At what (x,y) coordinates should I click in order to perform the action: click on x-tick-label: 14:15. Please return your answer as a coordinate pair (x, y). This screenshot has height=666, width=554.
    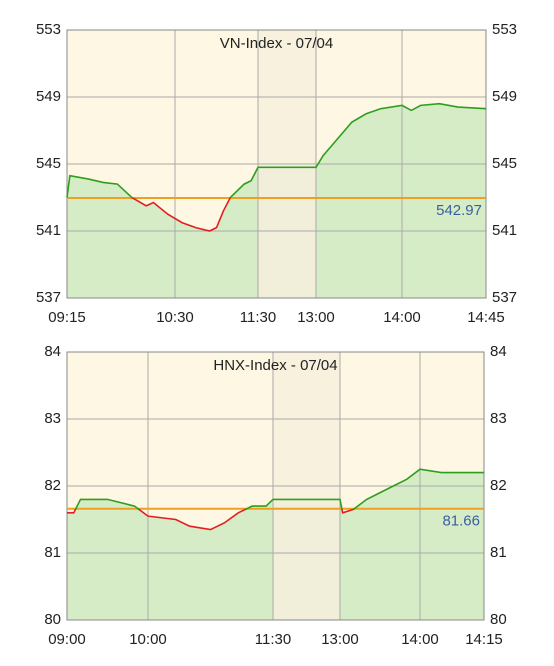
    Looking at the image, I should click on (484, 639).